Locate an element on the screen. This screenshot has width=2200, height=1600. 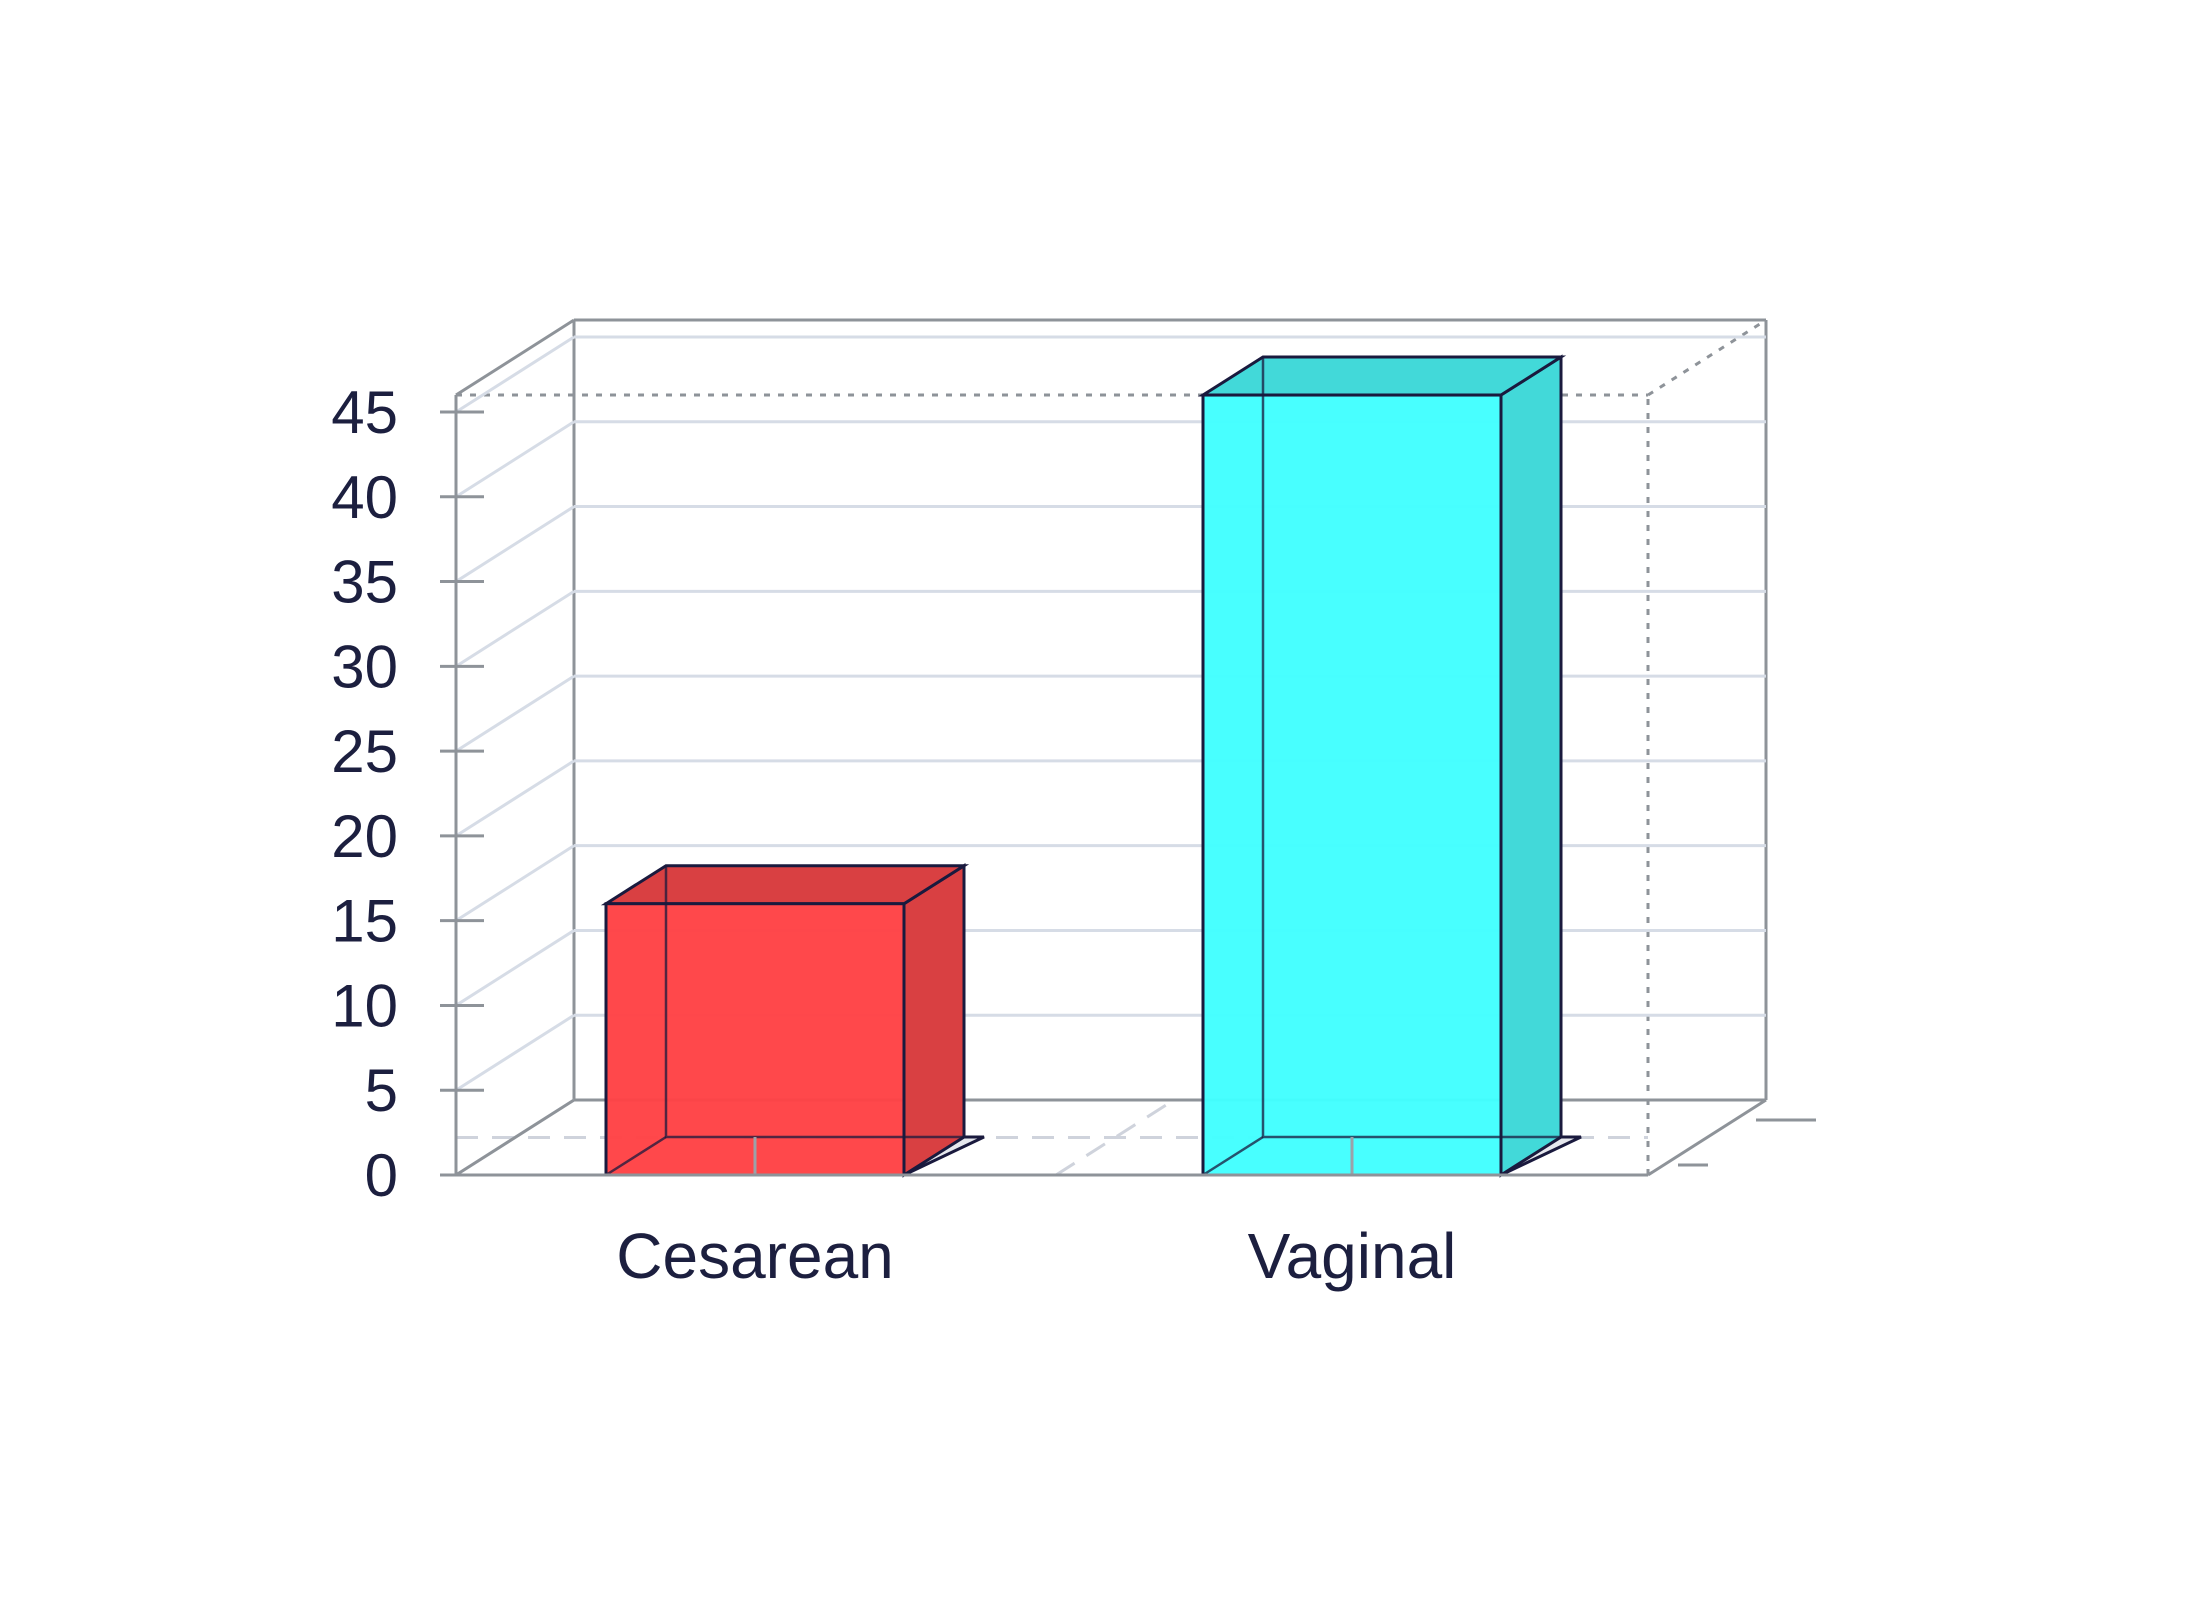
floor-right-edge is located at coordinates (1707, 1137).